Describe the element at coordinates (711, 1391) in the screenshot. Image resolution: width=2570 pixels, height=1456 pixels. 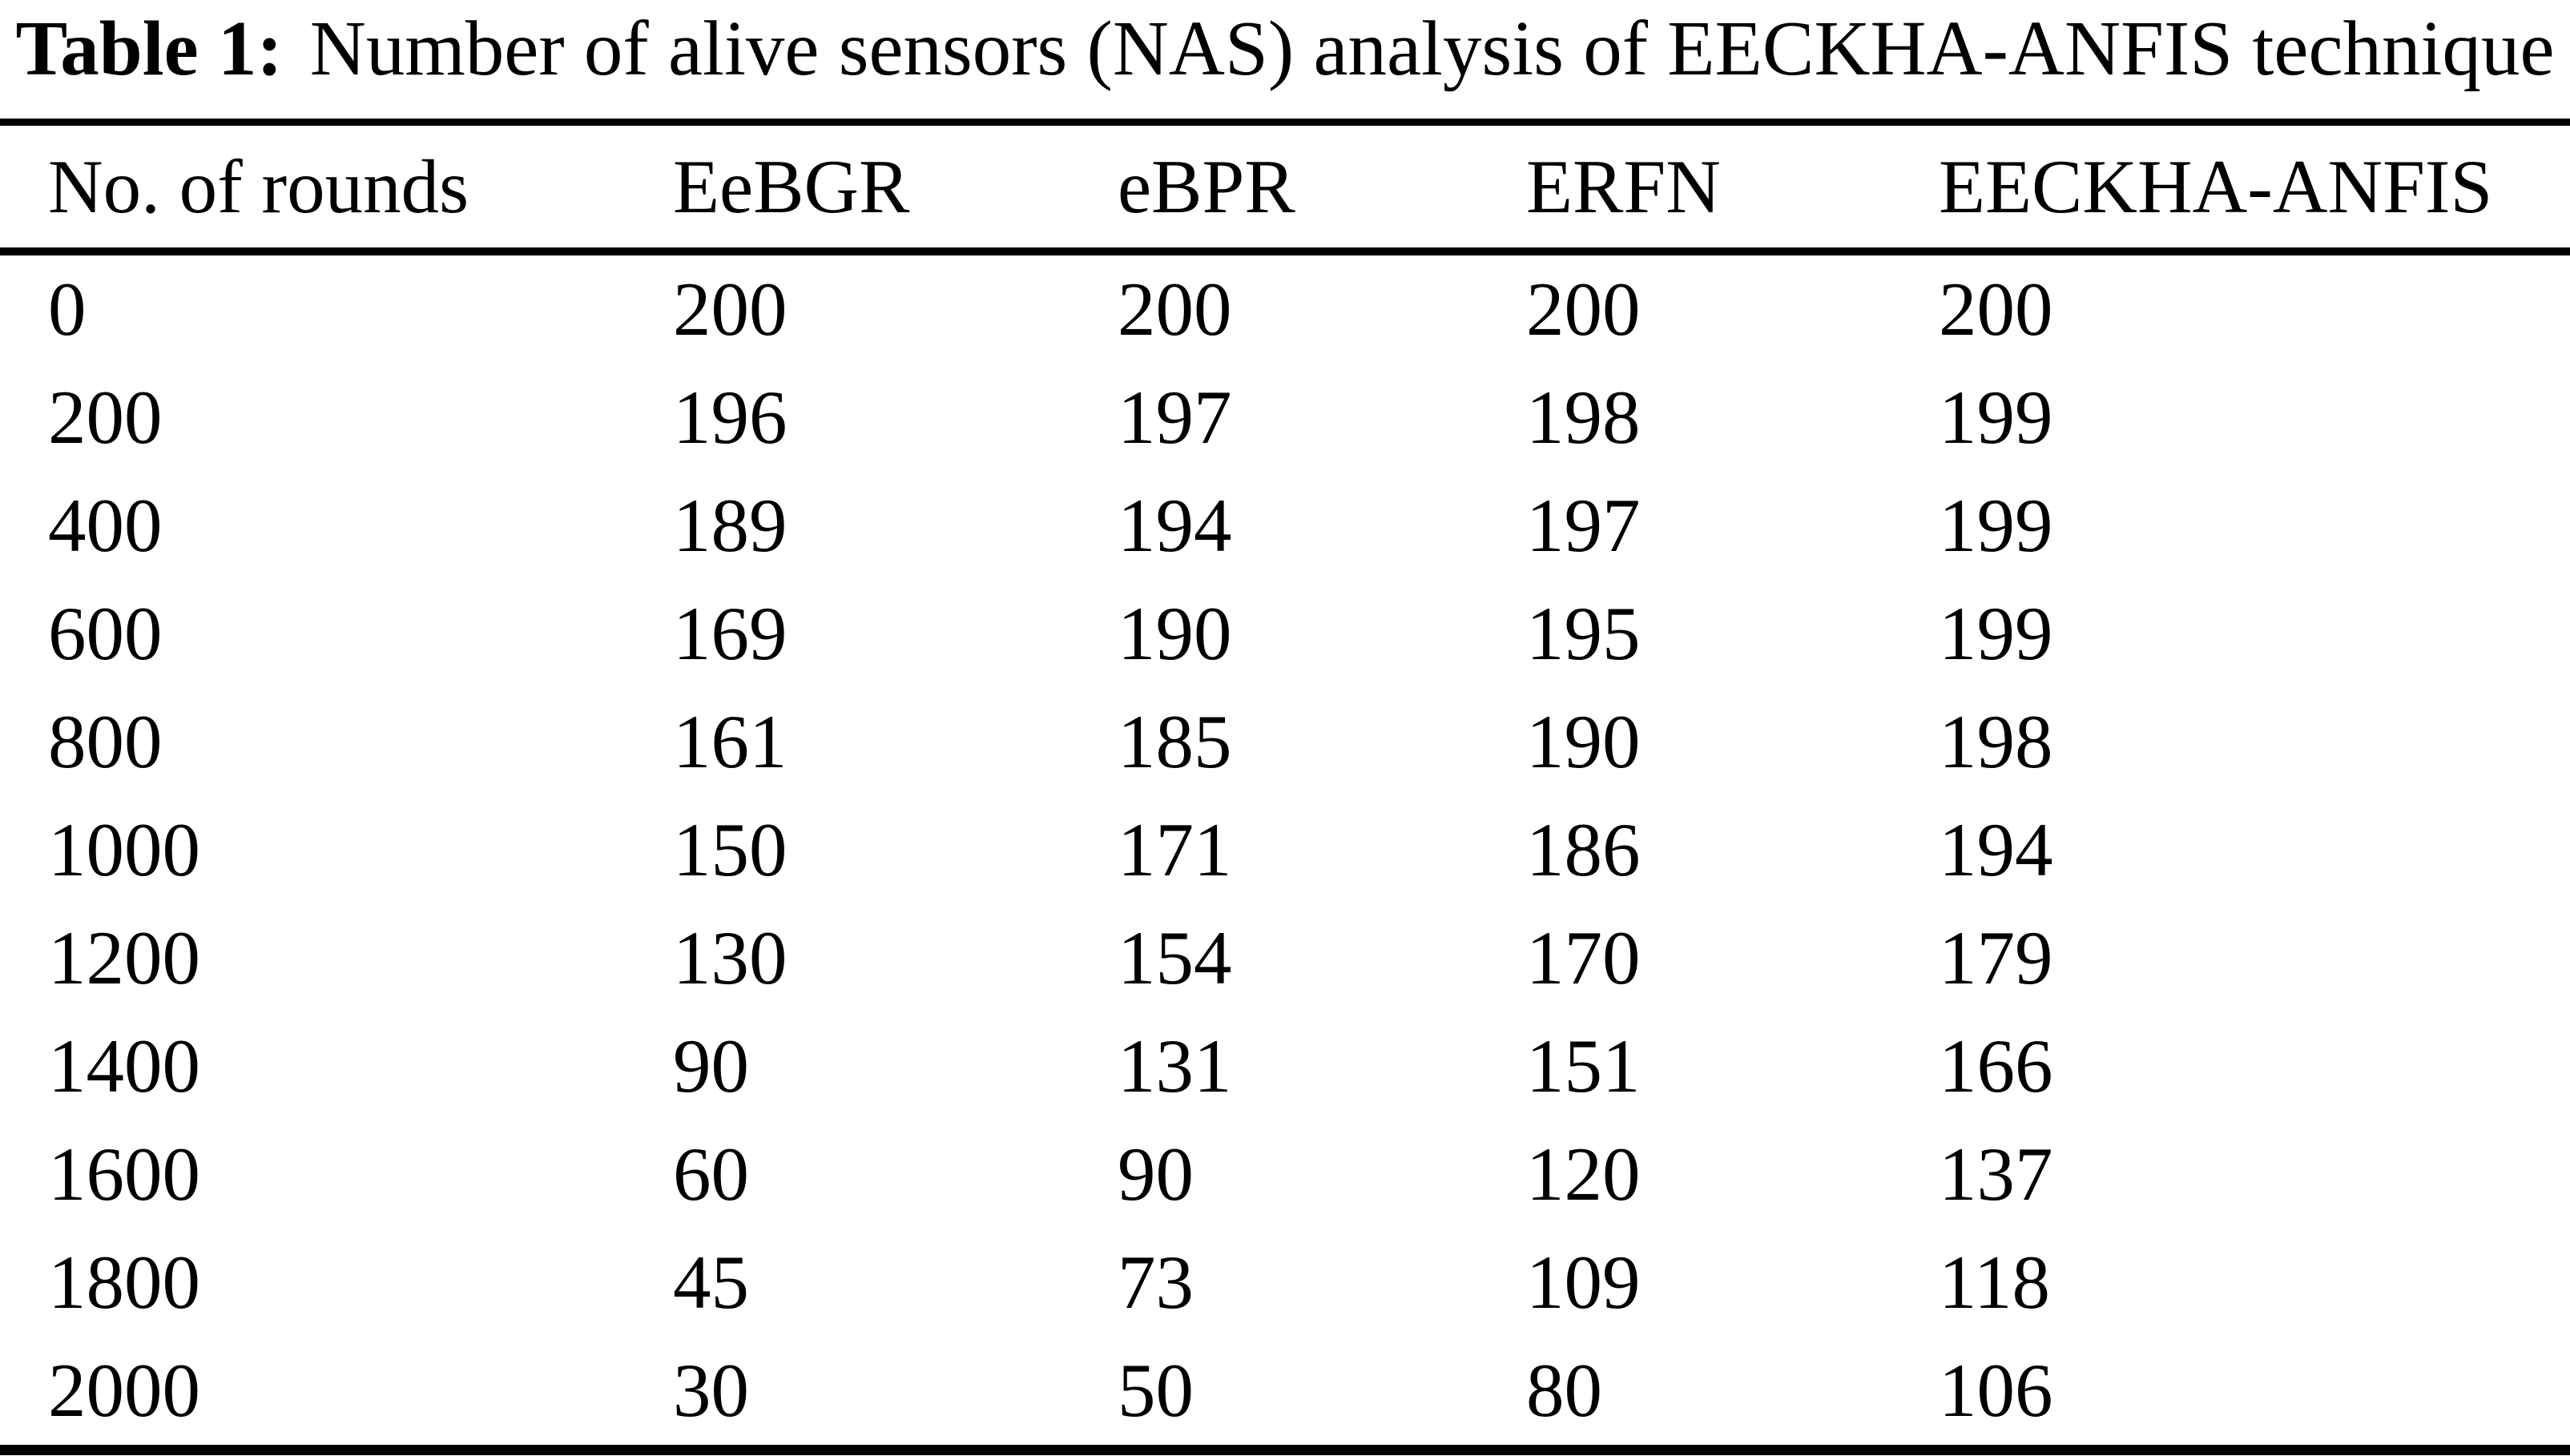
I see `cell-value: 30` at that location.